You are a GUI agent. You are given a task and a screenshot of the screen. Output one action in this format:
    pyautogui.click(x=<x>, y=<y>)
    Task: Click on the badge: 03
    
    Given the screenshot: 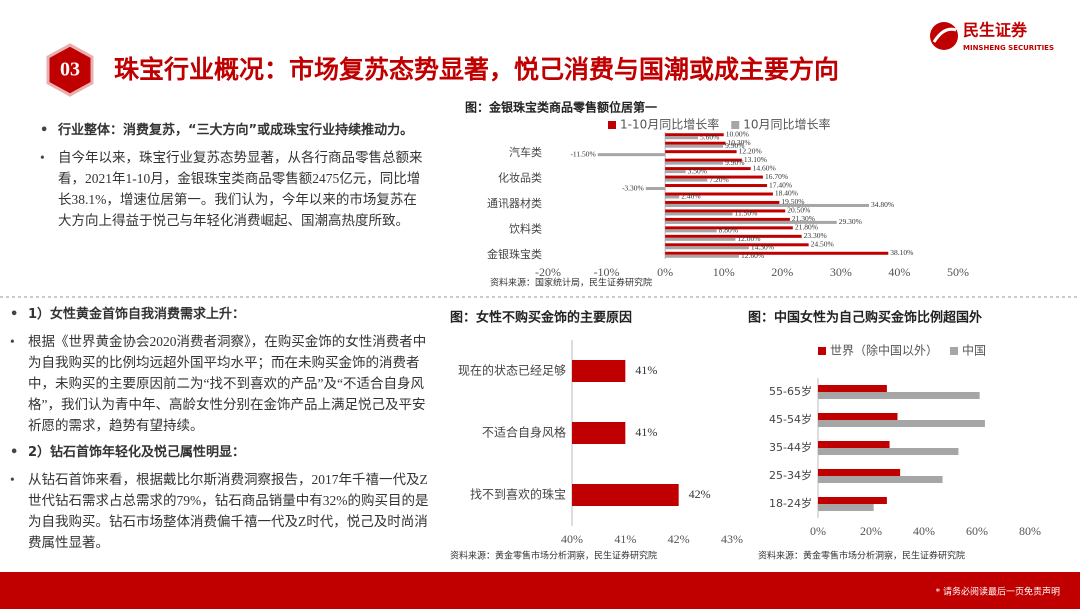 What is the action you would take?
    pyautogui.click(x=70, y=70)
    